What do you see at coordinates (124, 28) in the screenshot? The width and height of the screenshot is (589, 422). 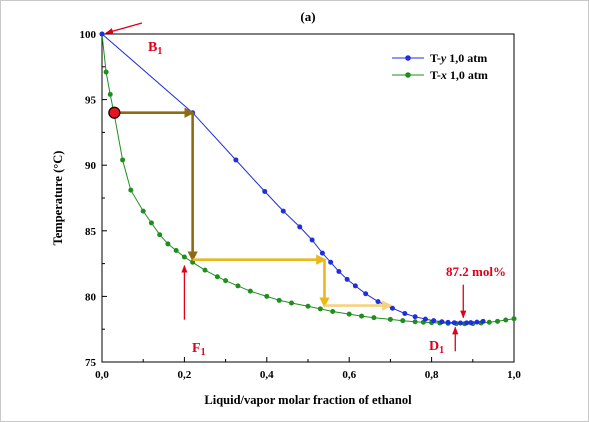 I see `arrow-b1` at bounding box center [124, 28].